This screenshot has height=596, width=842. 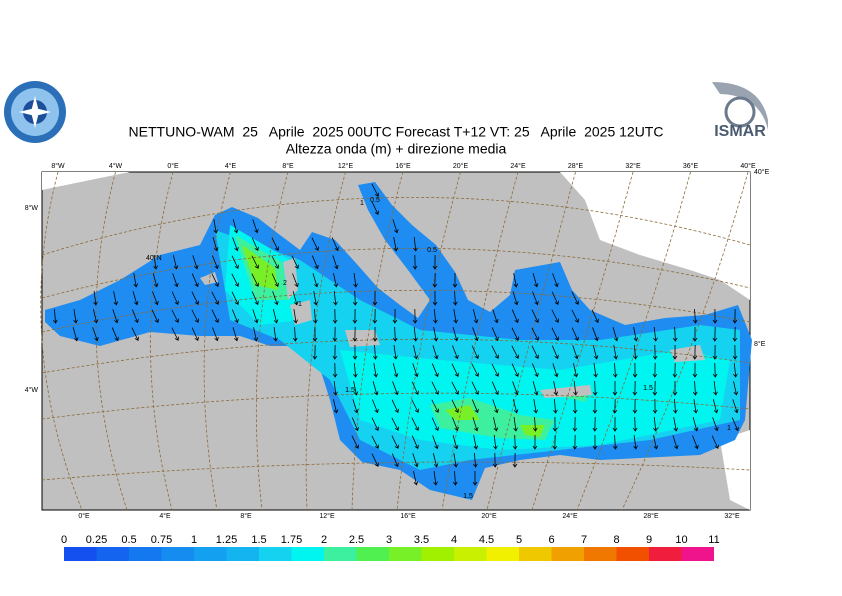 What do you see at coordinates (681, 540) in the screenshot?
I see `legend-label: 10` at bounding box center [681, 540].